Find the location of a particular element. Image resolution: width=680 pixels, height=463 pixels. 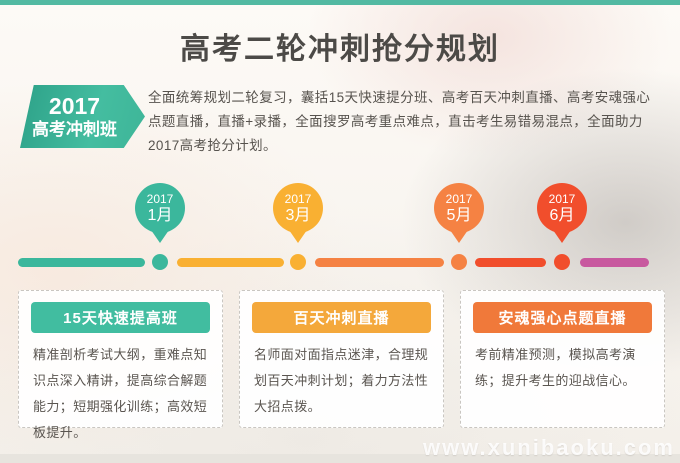

card-body: 考前精准预测，模拟高考演练；提升考生的迎战信心。 is located at coordinates (555, 367).